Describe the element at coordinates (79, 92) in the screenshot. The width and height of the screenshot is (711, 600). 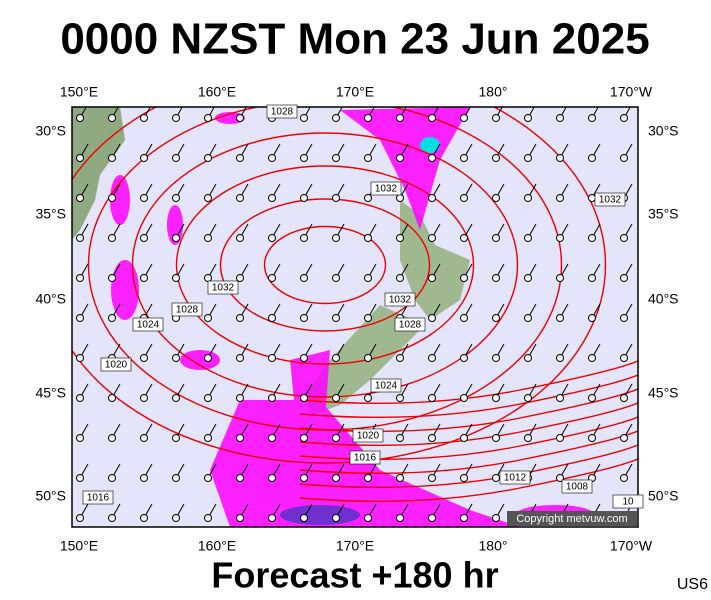
I see `lon-label: 150°E` at that location.